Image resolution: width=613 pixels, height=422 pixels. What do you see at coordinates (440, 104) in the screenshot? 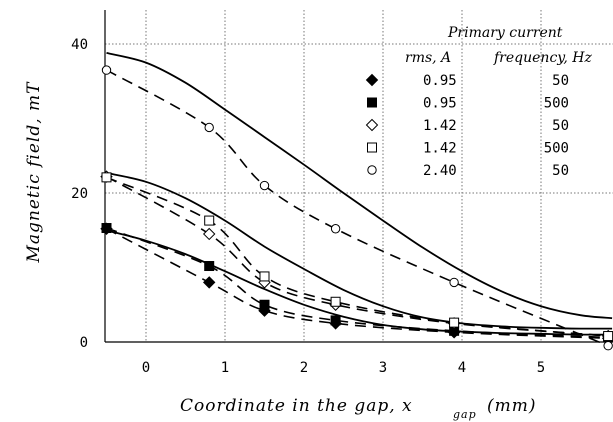
I see `legend-current-1: 0.95` at bounding box center [440, 104].